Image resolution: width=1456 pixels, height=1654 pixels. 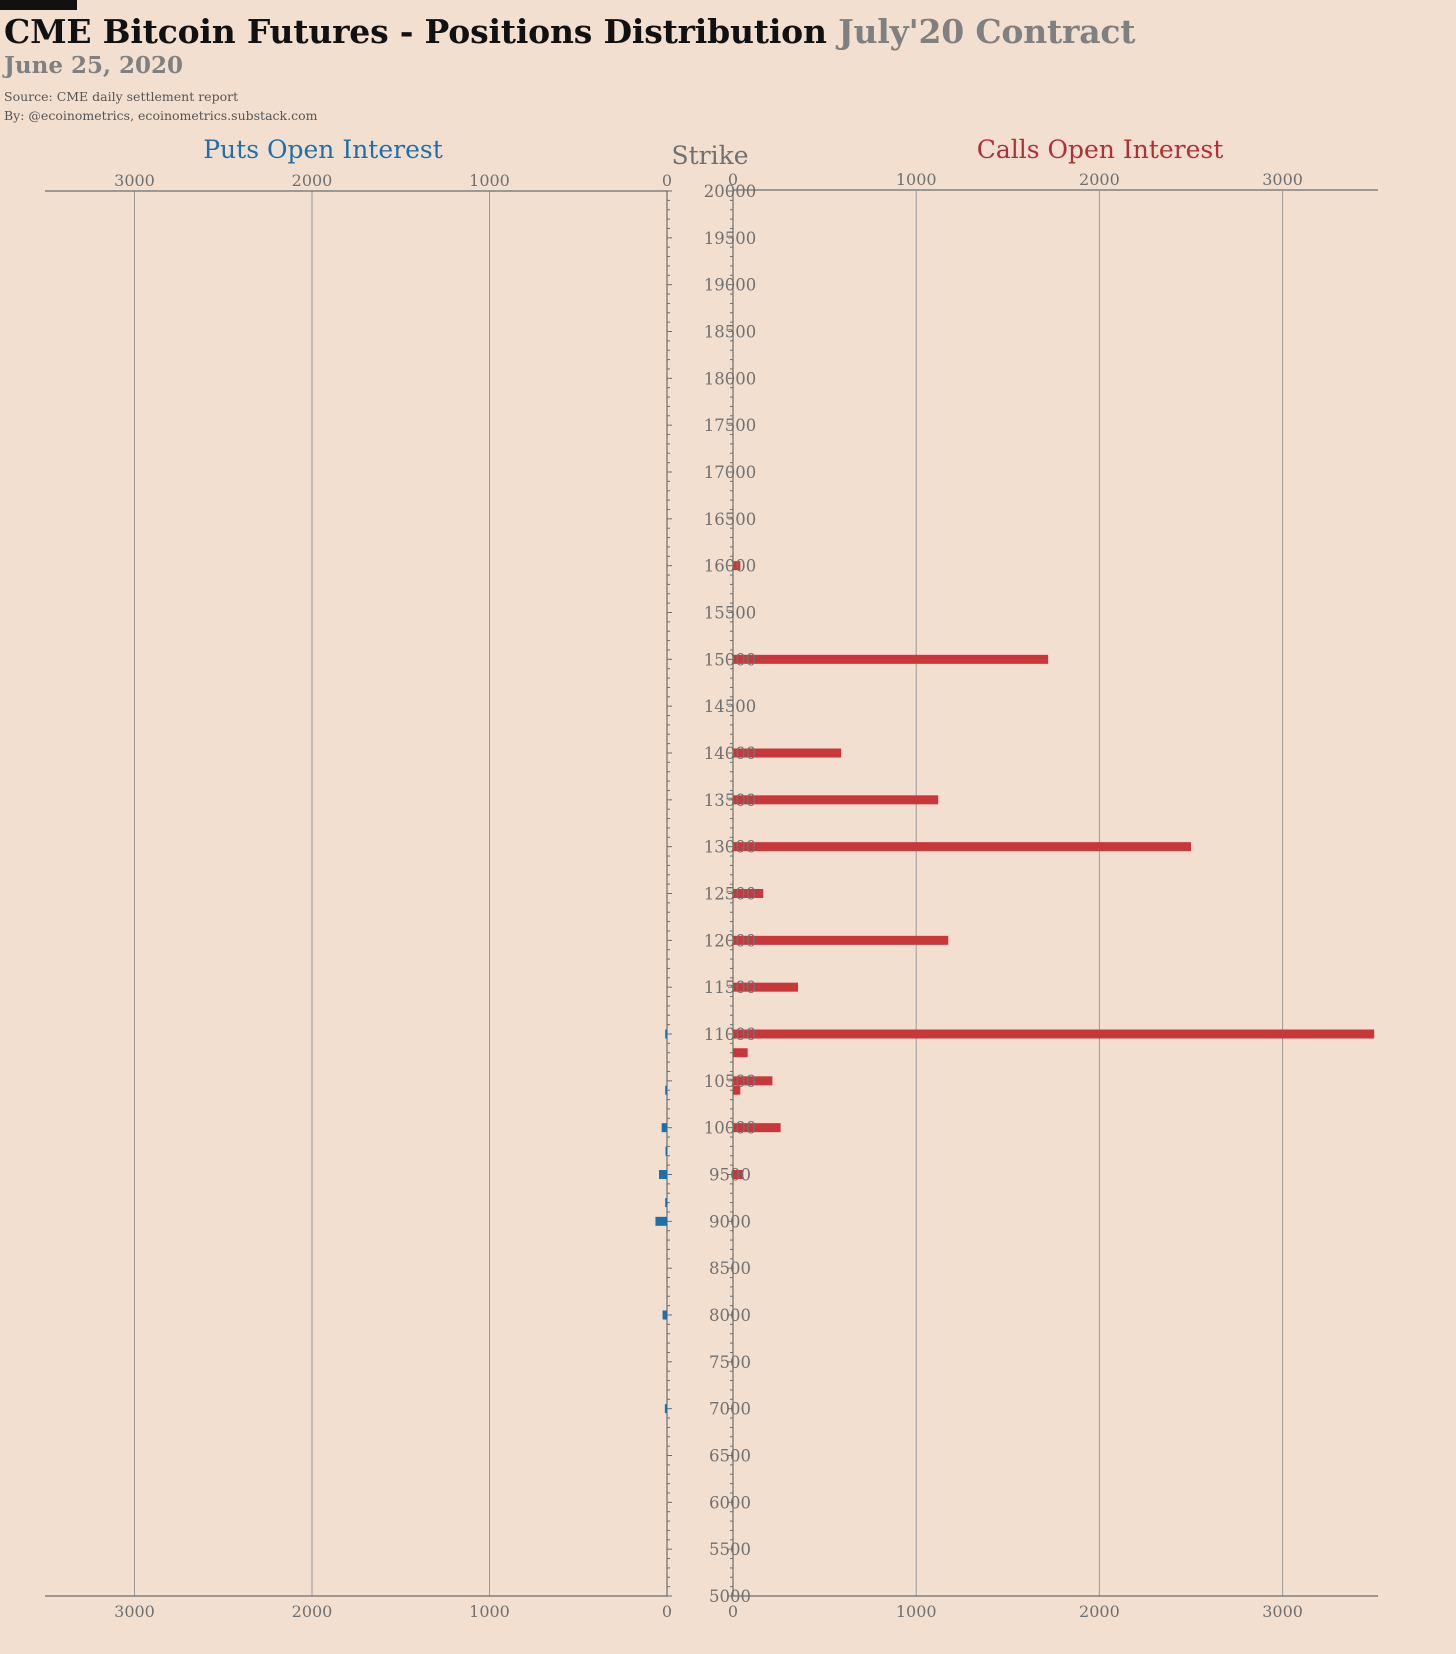 What do you see at coordinates (1100, 149) in the screenshot?
I see `calls-axis-title: Calls Open Interest` at bounding box center [1100, 149].